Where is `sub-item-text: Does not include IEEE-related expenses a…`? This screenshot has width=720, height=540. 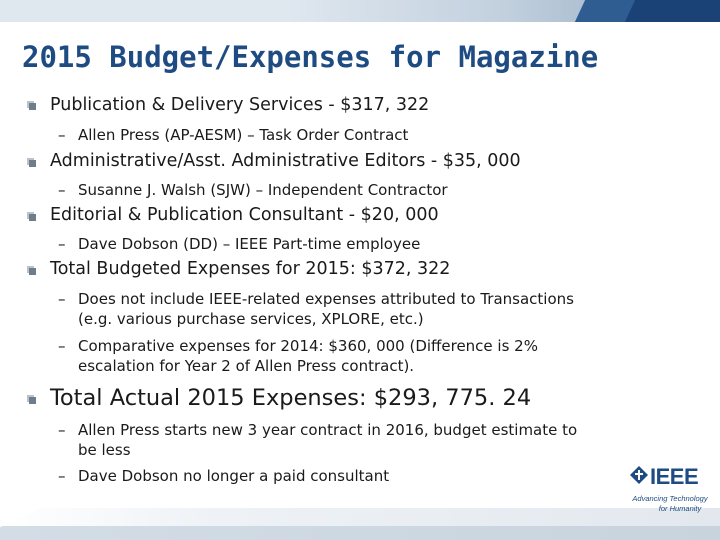
sub-item-text: Does not include IEEE-related expenses a… is located at coordinates (326, 299).